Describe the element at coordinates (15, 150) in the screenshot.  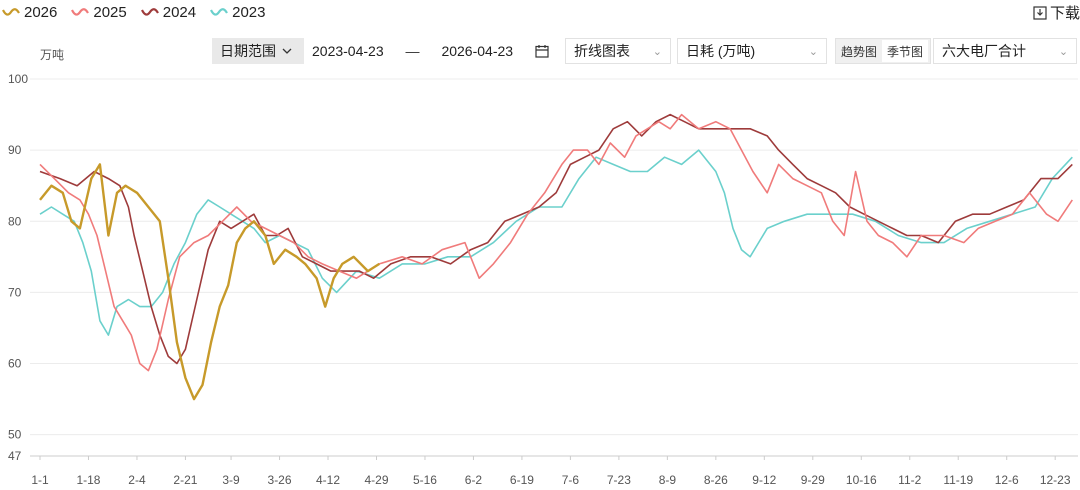
I see `y-tick-label: 90` at that location.